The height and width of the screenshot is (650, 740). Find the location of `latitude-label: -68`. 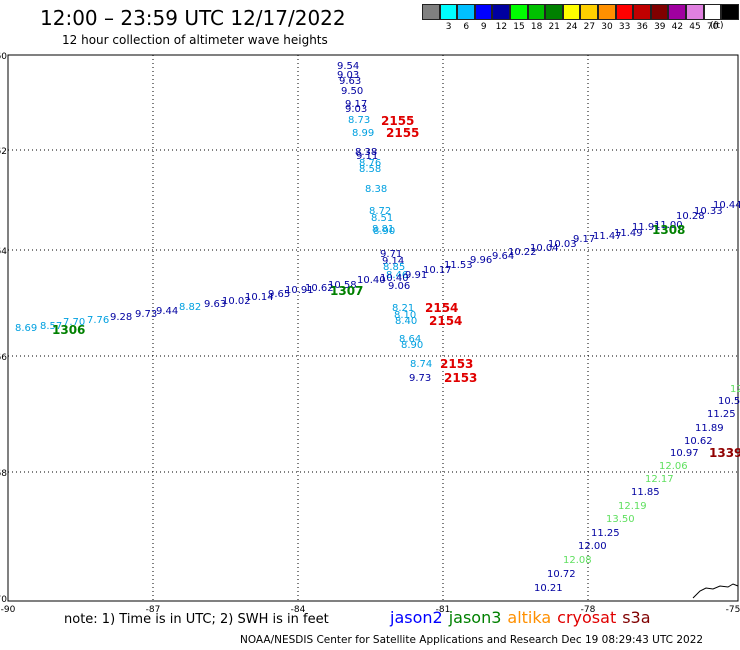

latitude-label: -68 is located at coordinates (3, 474).